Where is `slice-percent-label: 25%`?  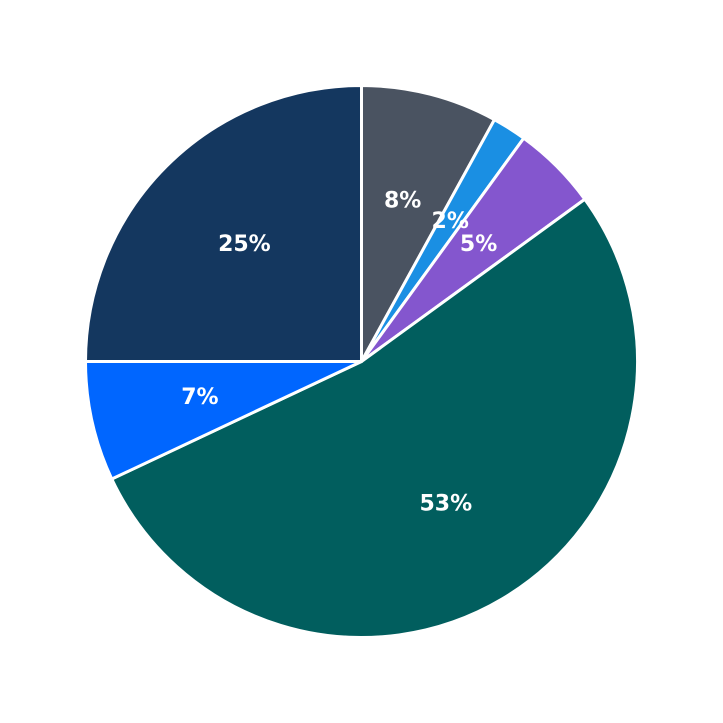 slice-percent-label: 25% is located at coordinates (244, 244).